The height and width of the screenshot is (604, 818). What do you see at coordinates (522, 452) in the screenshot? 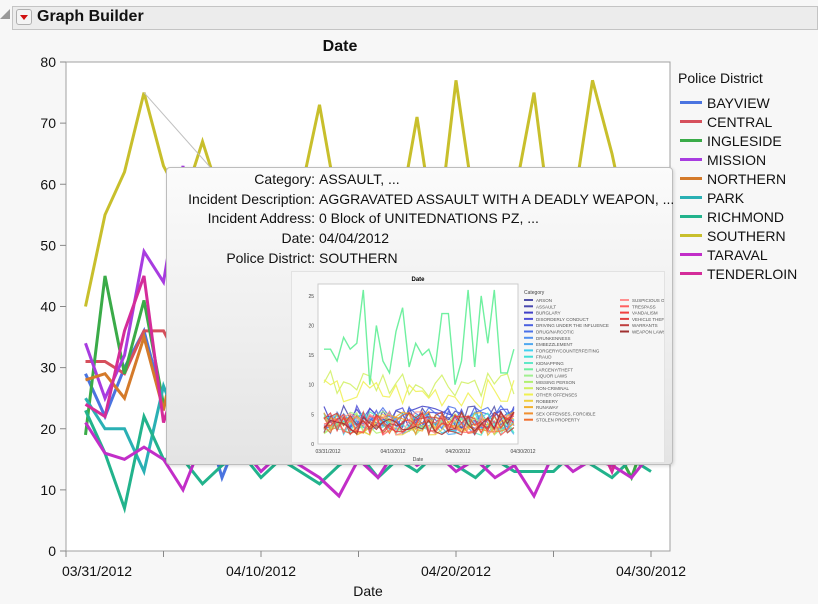
I see `thumbnail-x-tick: 04/30/2012` at bounding box center [522, 452].